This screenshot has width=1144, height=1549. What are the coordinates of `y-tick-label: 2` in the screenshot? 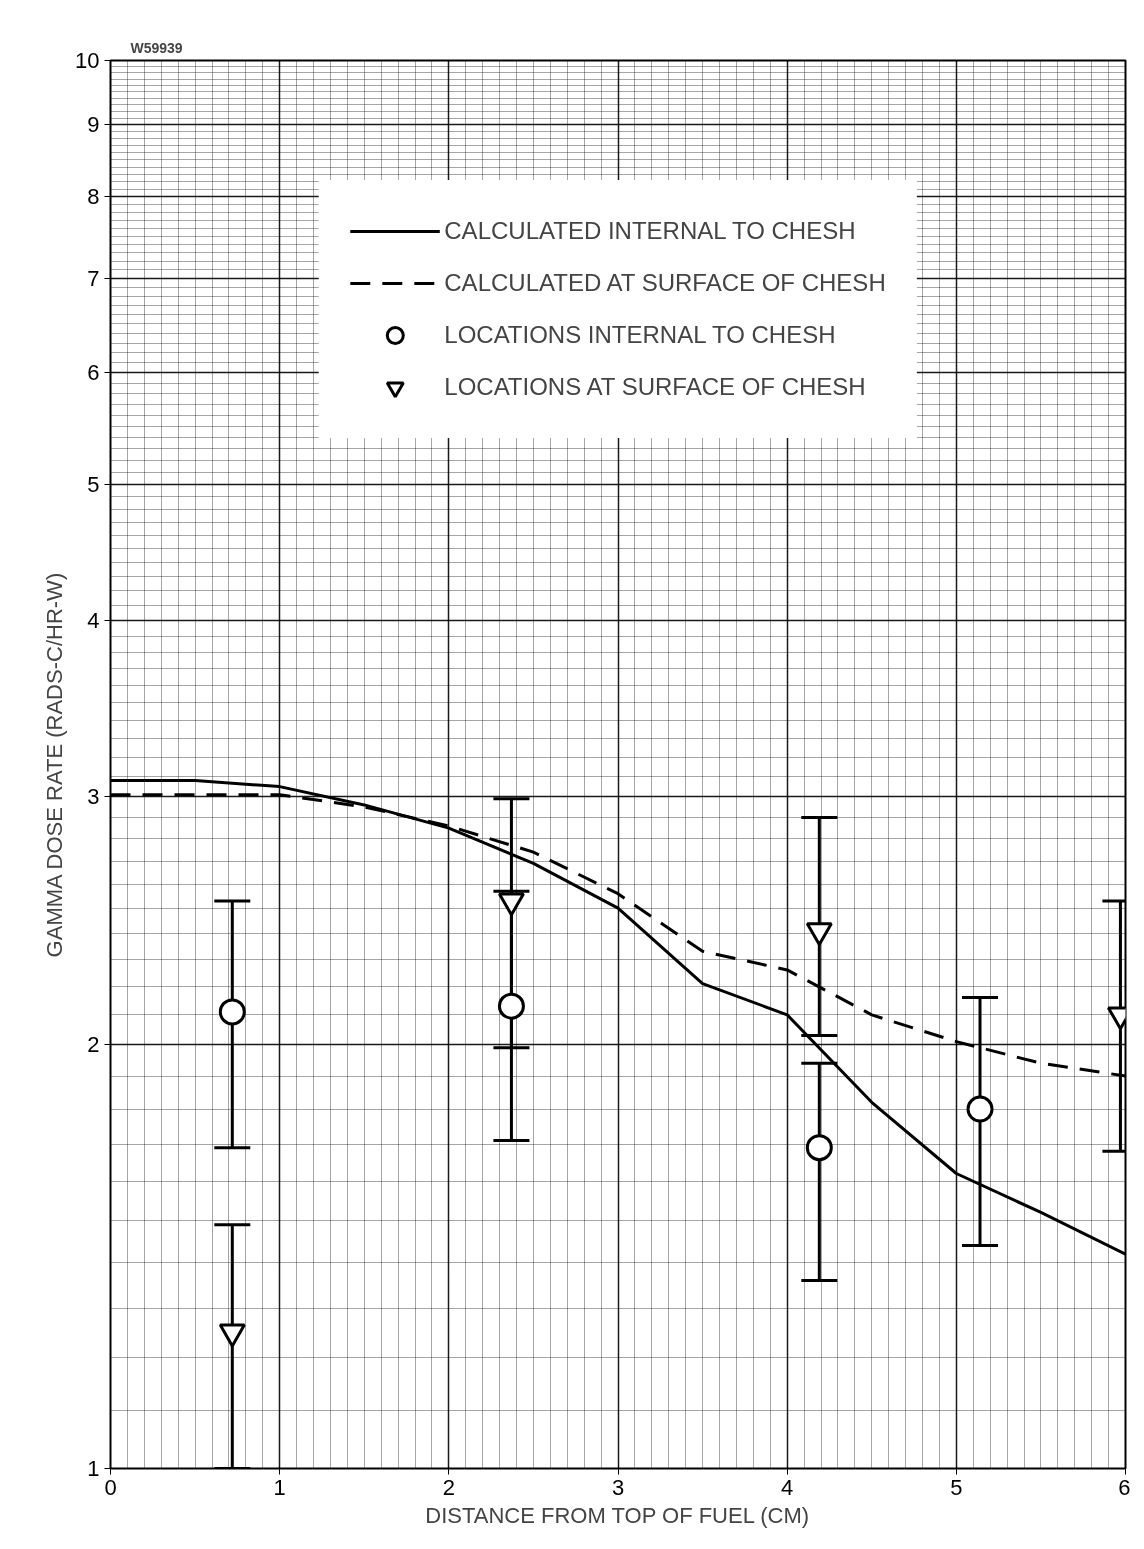 It's located at (93, 1045).